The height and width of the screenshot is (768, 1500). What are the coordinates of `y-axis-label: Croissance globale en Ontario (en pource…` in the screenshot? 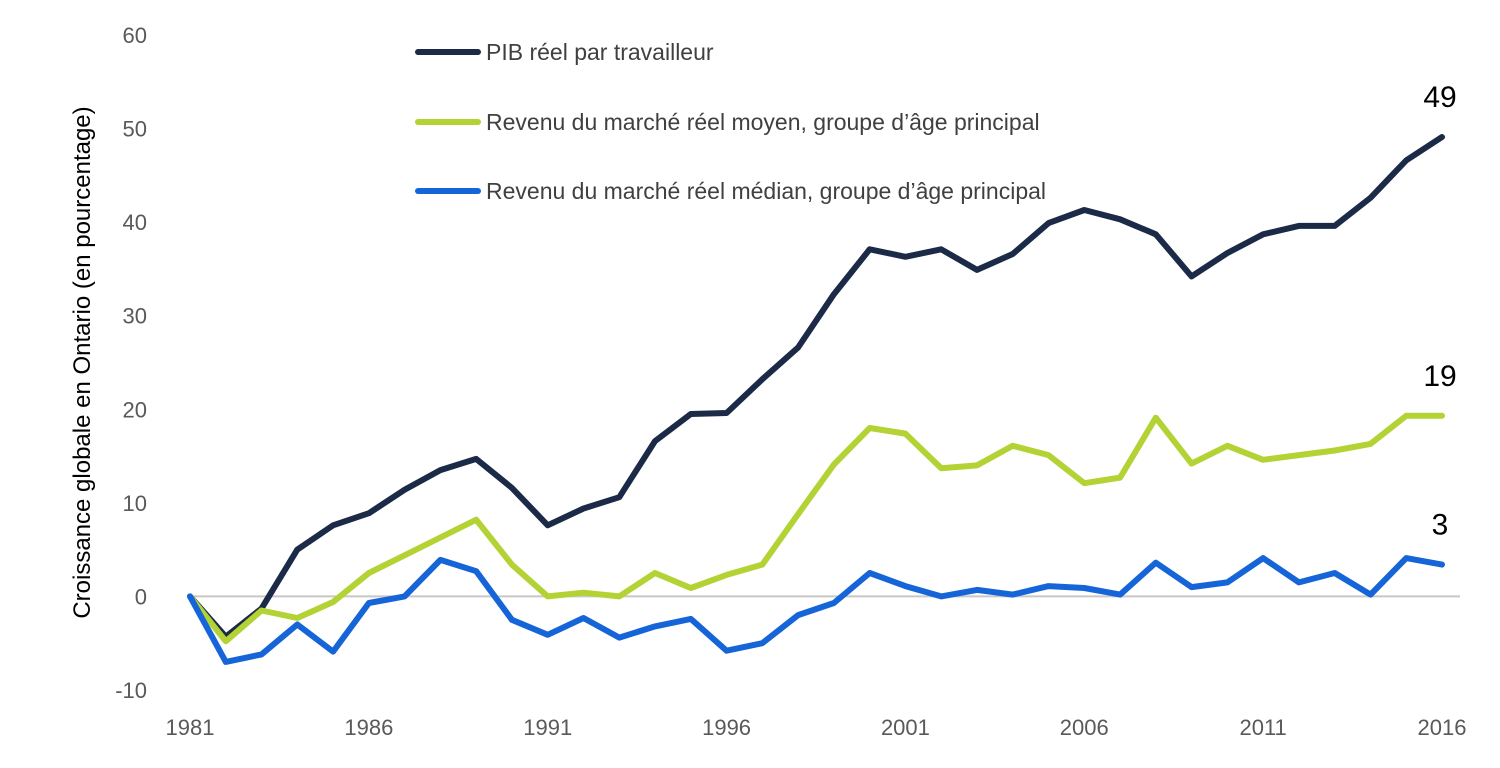 It's located at (82, 362).